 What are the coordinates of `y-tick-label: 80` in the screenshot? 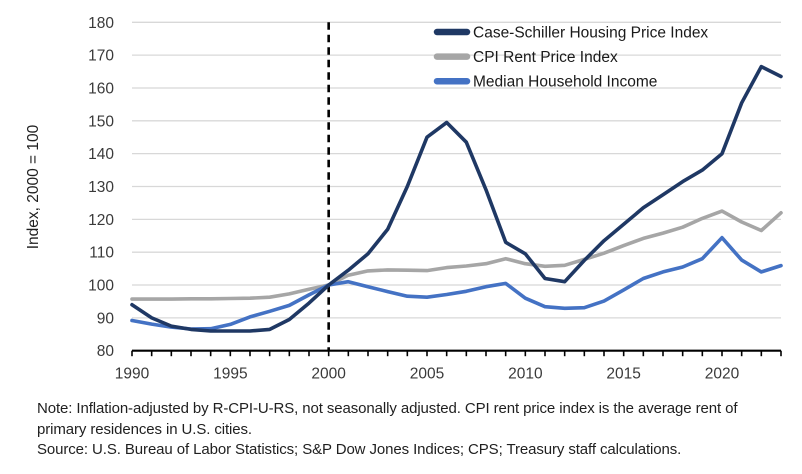 It's located at (106, 351).